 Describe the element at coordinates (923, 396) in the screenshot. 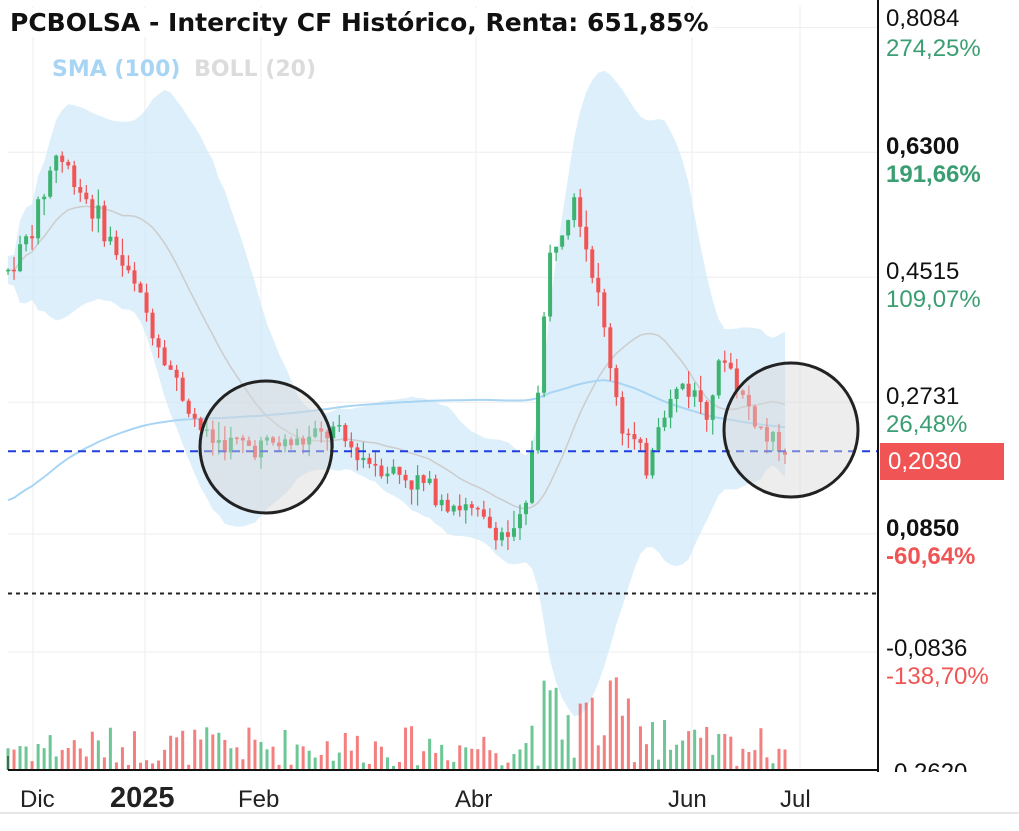

I see `y-tick-price-3: 0,2731` at that location.